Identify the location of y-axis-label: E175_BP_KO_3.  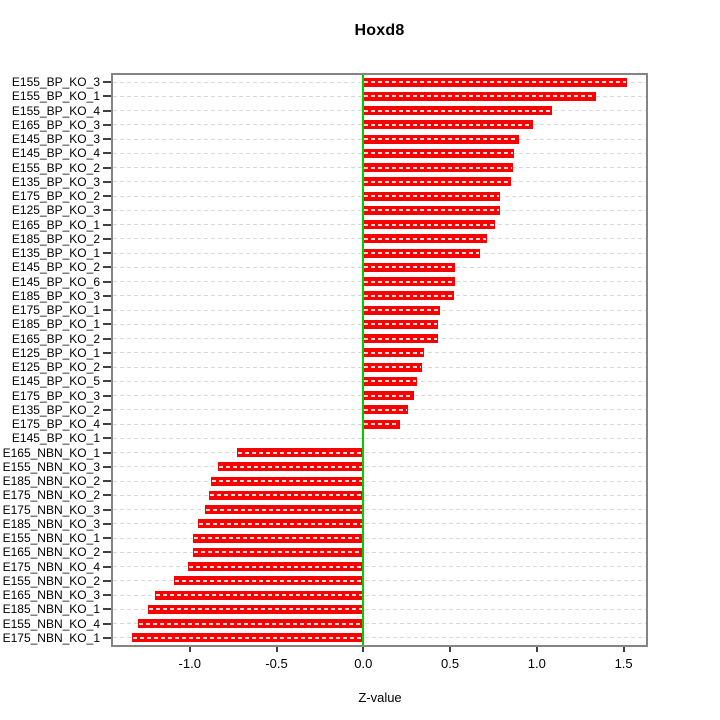
(55, 395).